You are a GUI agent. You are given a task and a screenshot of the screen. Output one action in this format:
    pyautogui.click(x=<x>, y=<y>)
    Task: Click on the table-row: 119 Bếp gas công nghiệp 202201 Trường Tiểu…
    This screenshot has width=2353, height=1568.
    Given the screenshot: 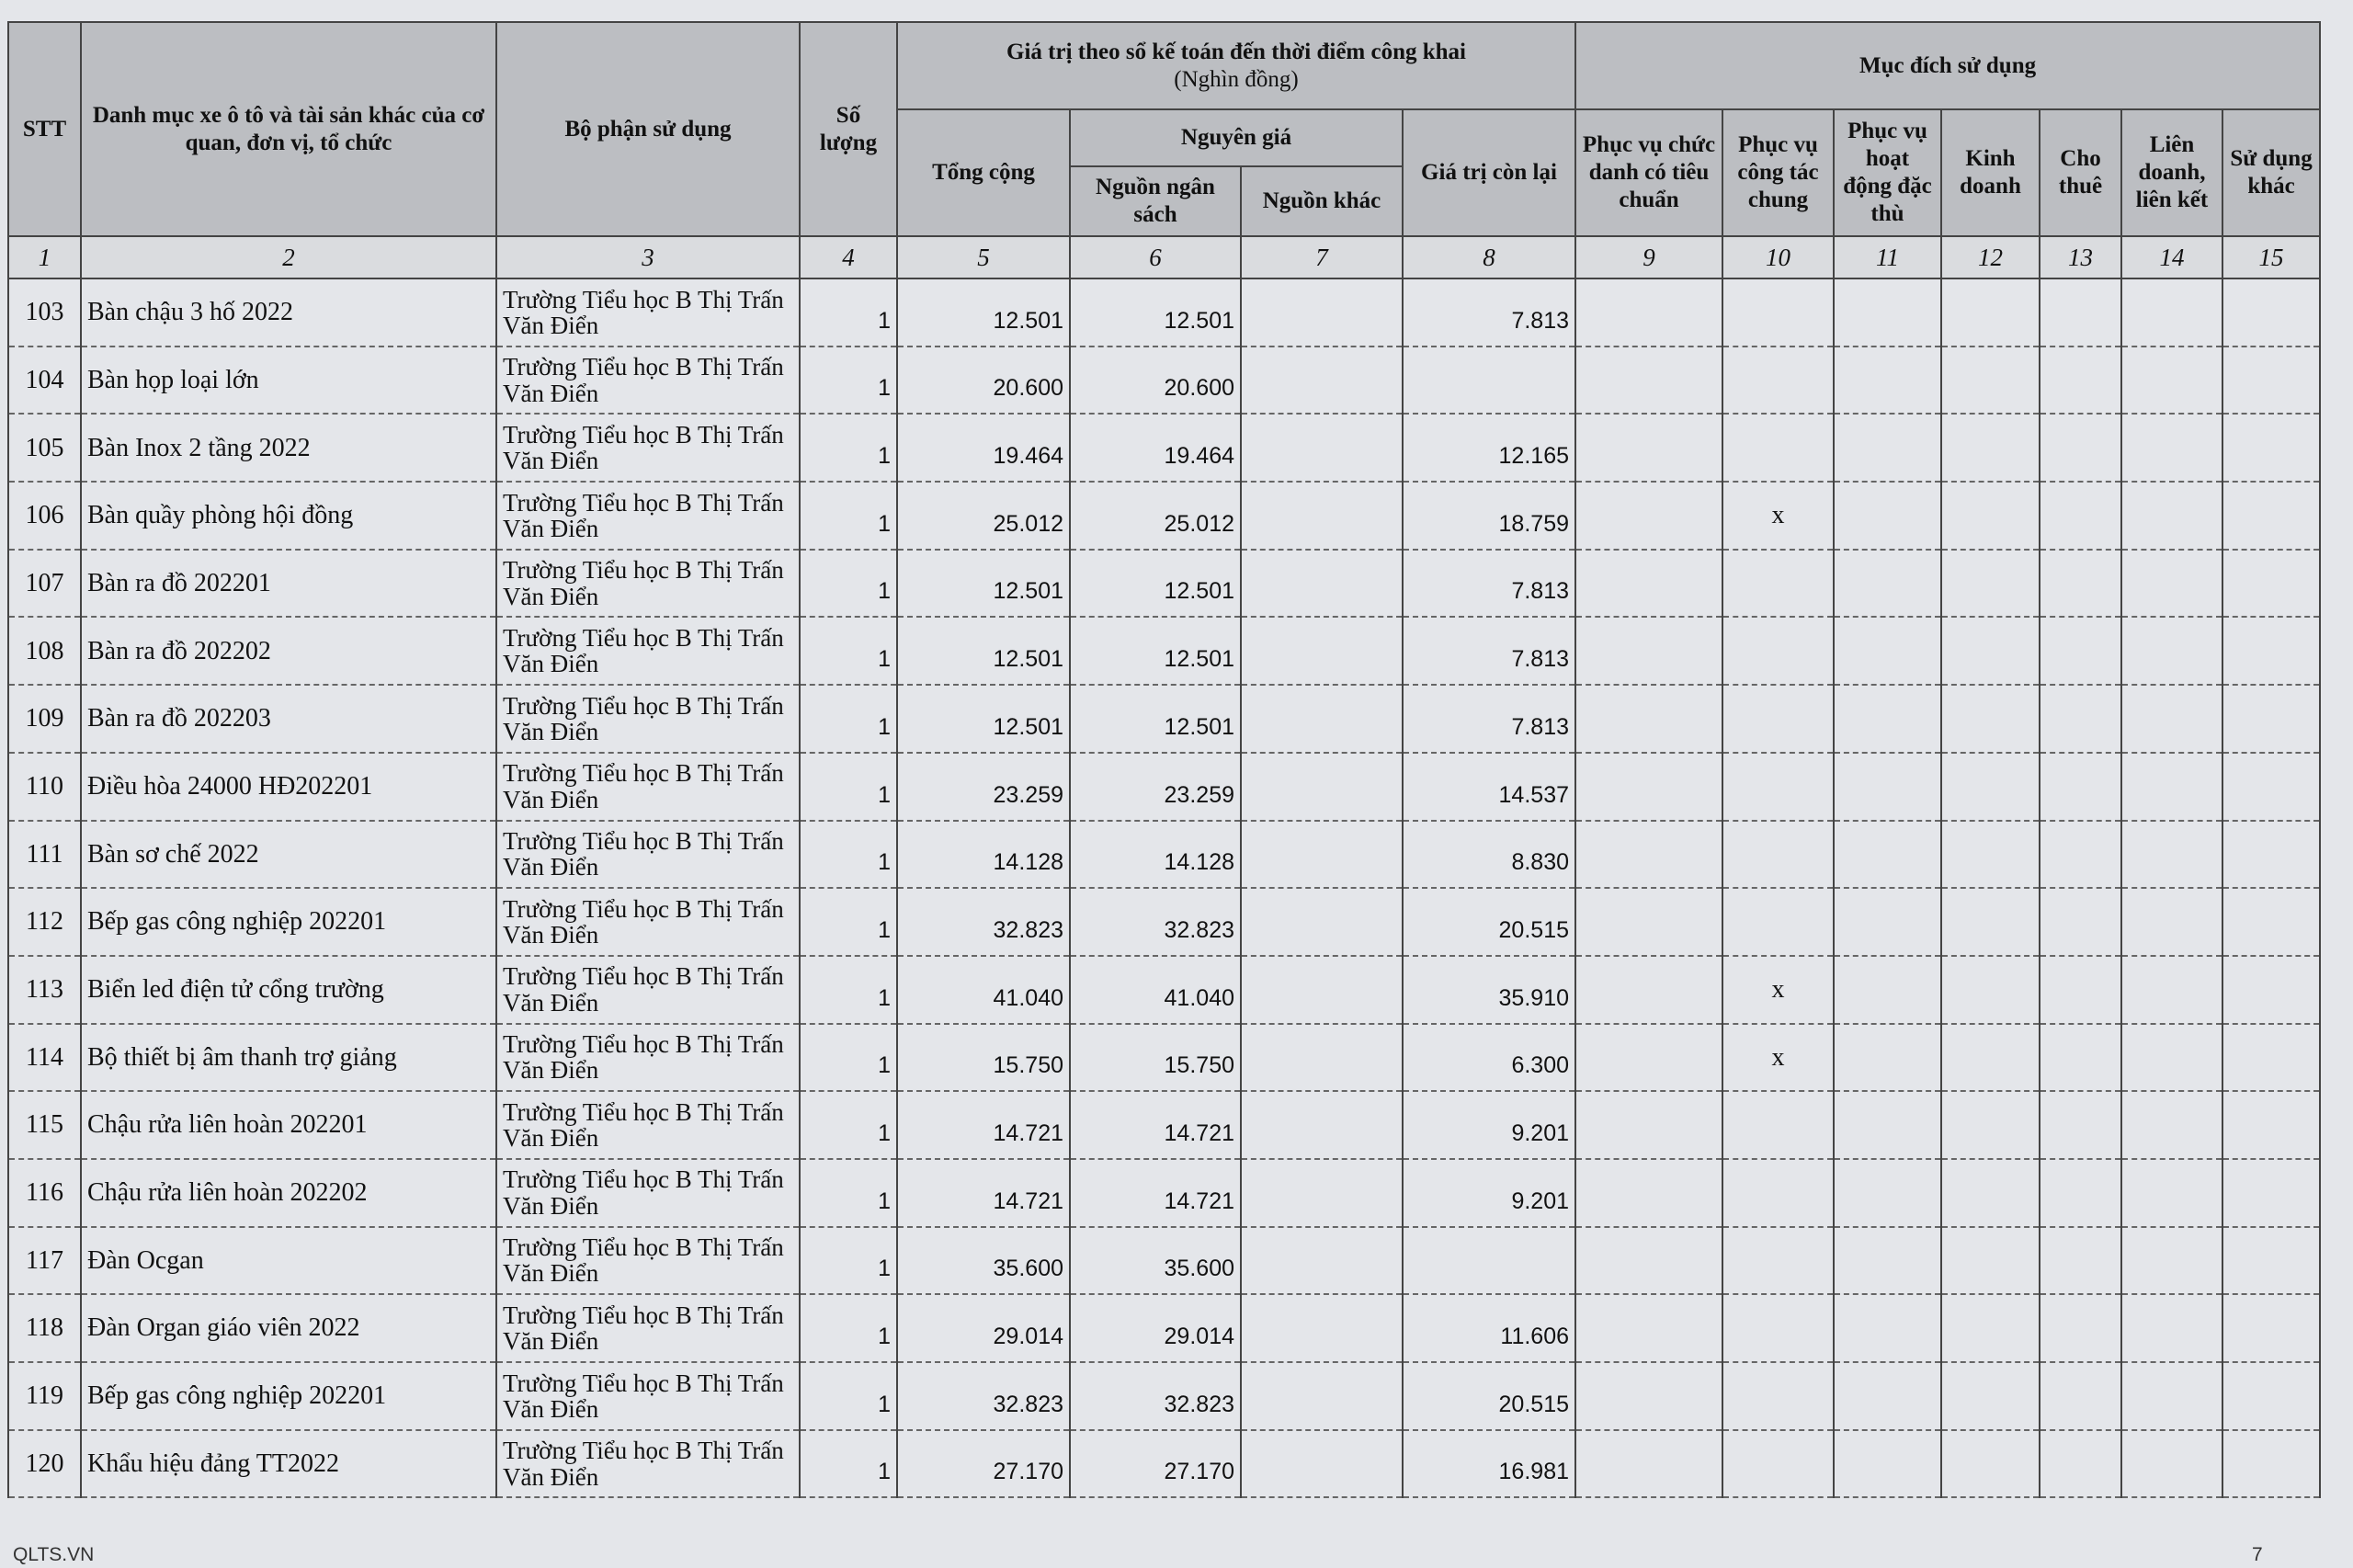 What is the action you would take?
    pyautogui.click(x=1164, y=1396)
    